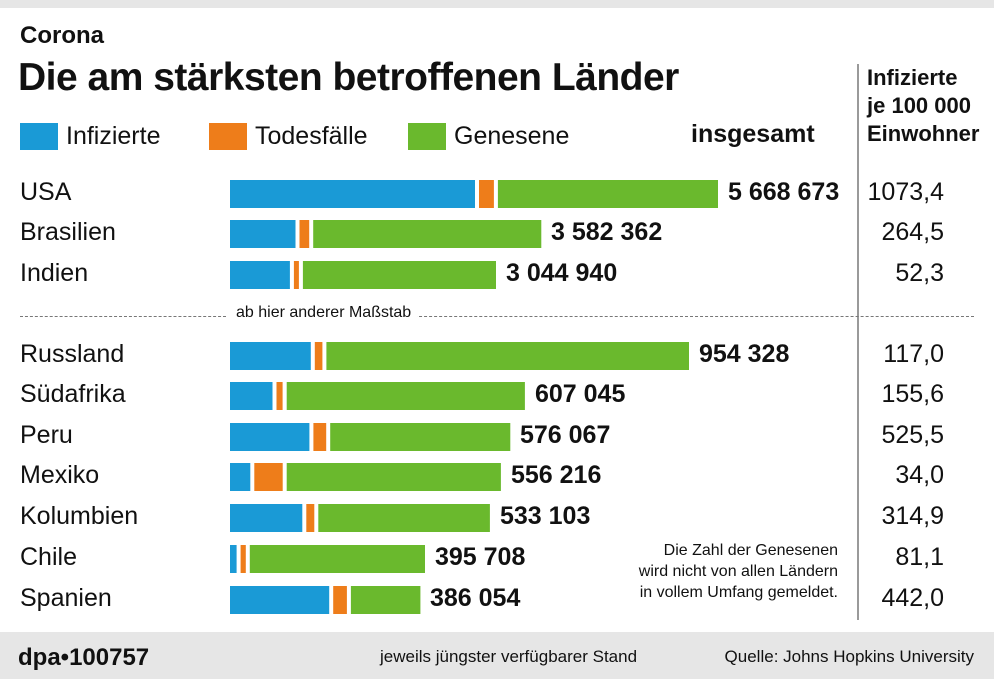  What do you see at coordinates (480, 557) in the screenshot?
I see `total-label: 395 708` at bounding box center [480, 557].